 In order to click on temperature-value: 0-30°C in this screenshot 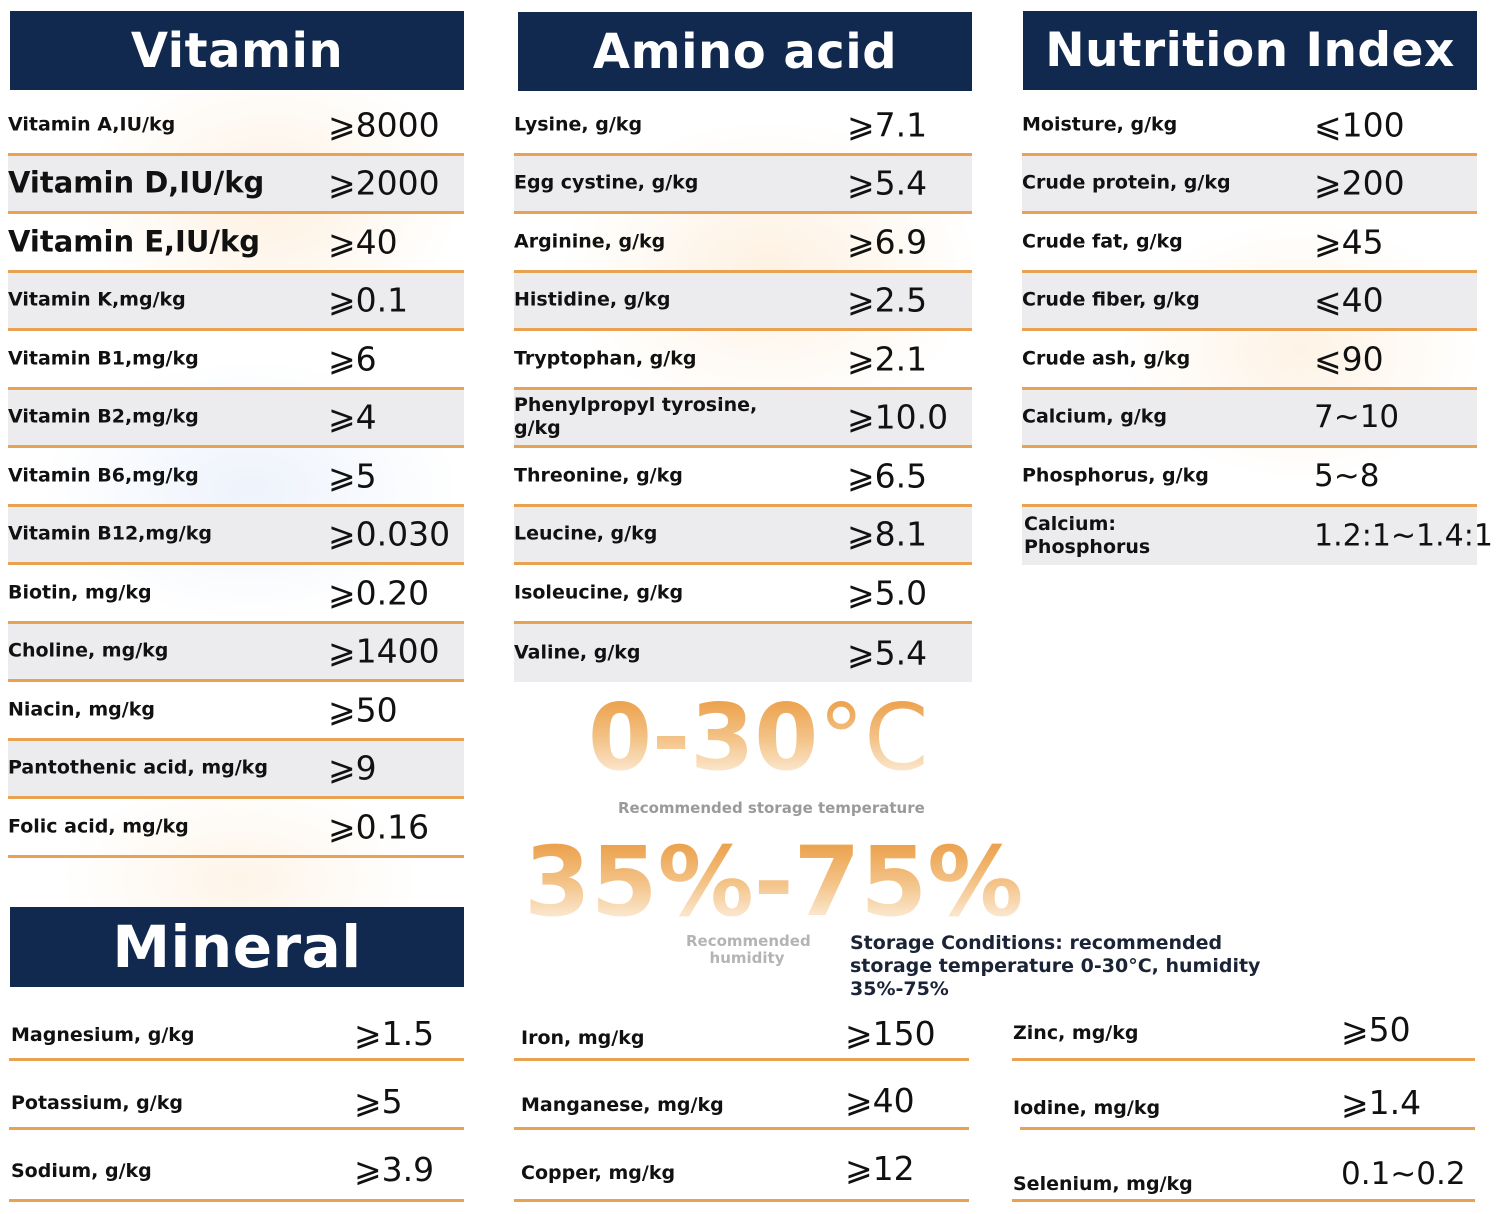, I will do `click(758, 738)`.